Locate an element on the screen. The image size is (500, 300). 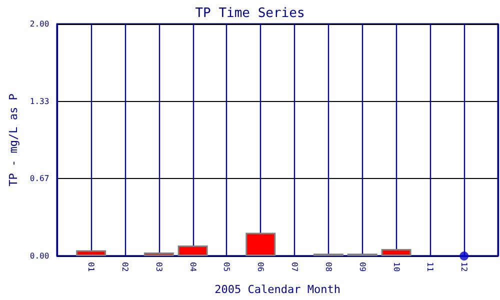
x-tick-label: 07 is located at coordinates (295, 267).